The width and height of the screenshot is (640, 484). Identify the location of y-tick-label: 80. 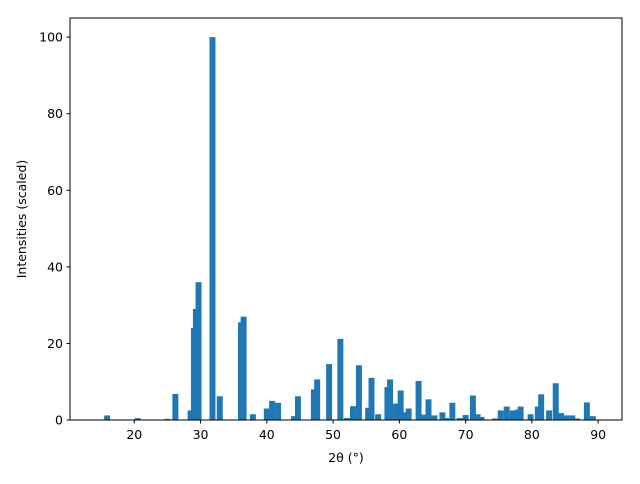
(55, 113).